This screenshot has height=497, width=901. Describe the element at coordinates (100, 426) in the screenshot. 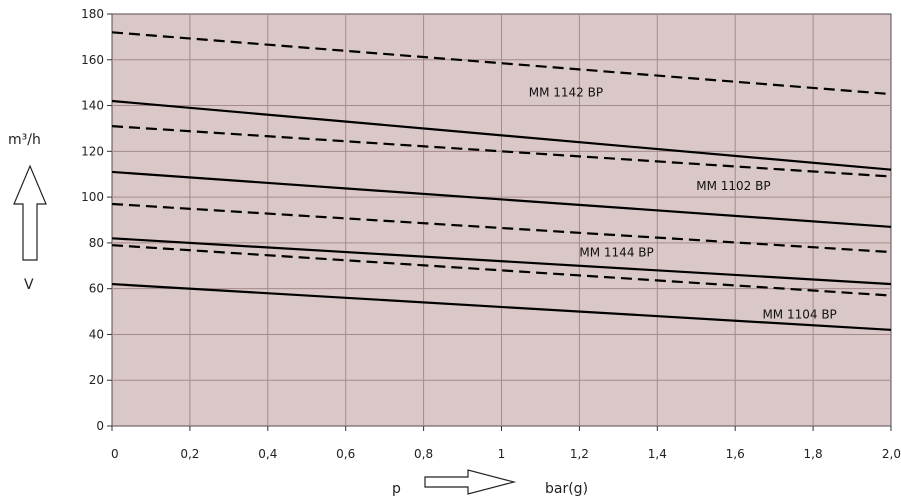

I see `y-tick-label: 0` at that location.